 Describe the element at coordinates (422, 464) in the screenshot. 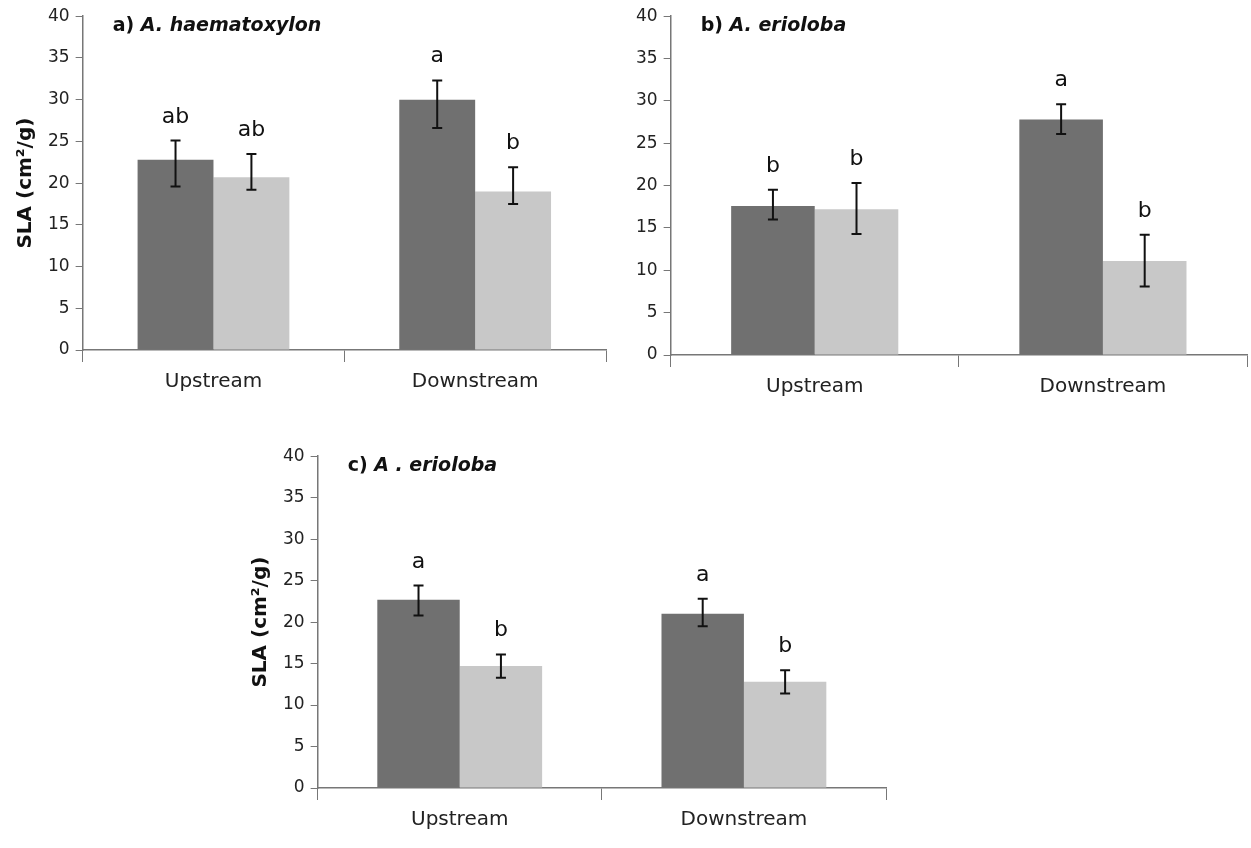

I see `chart-title: c) A . erioloba` at that location.